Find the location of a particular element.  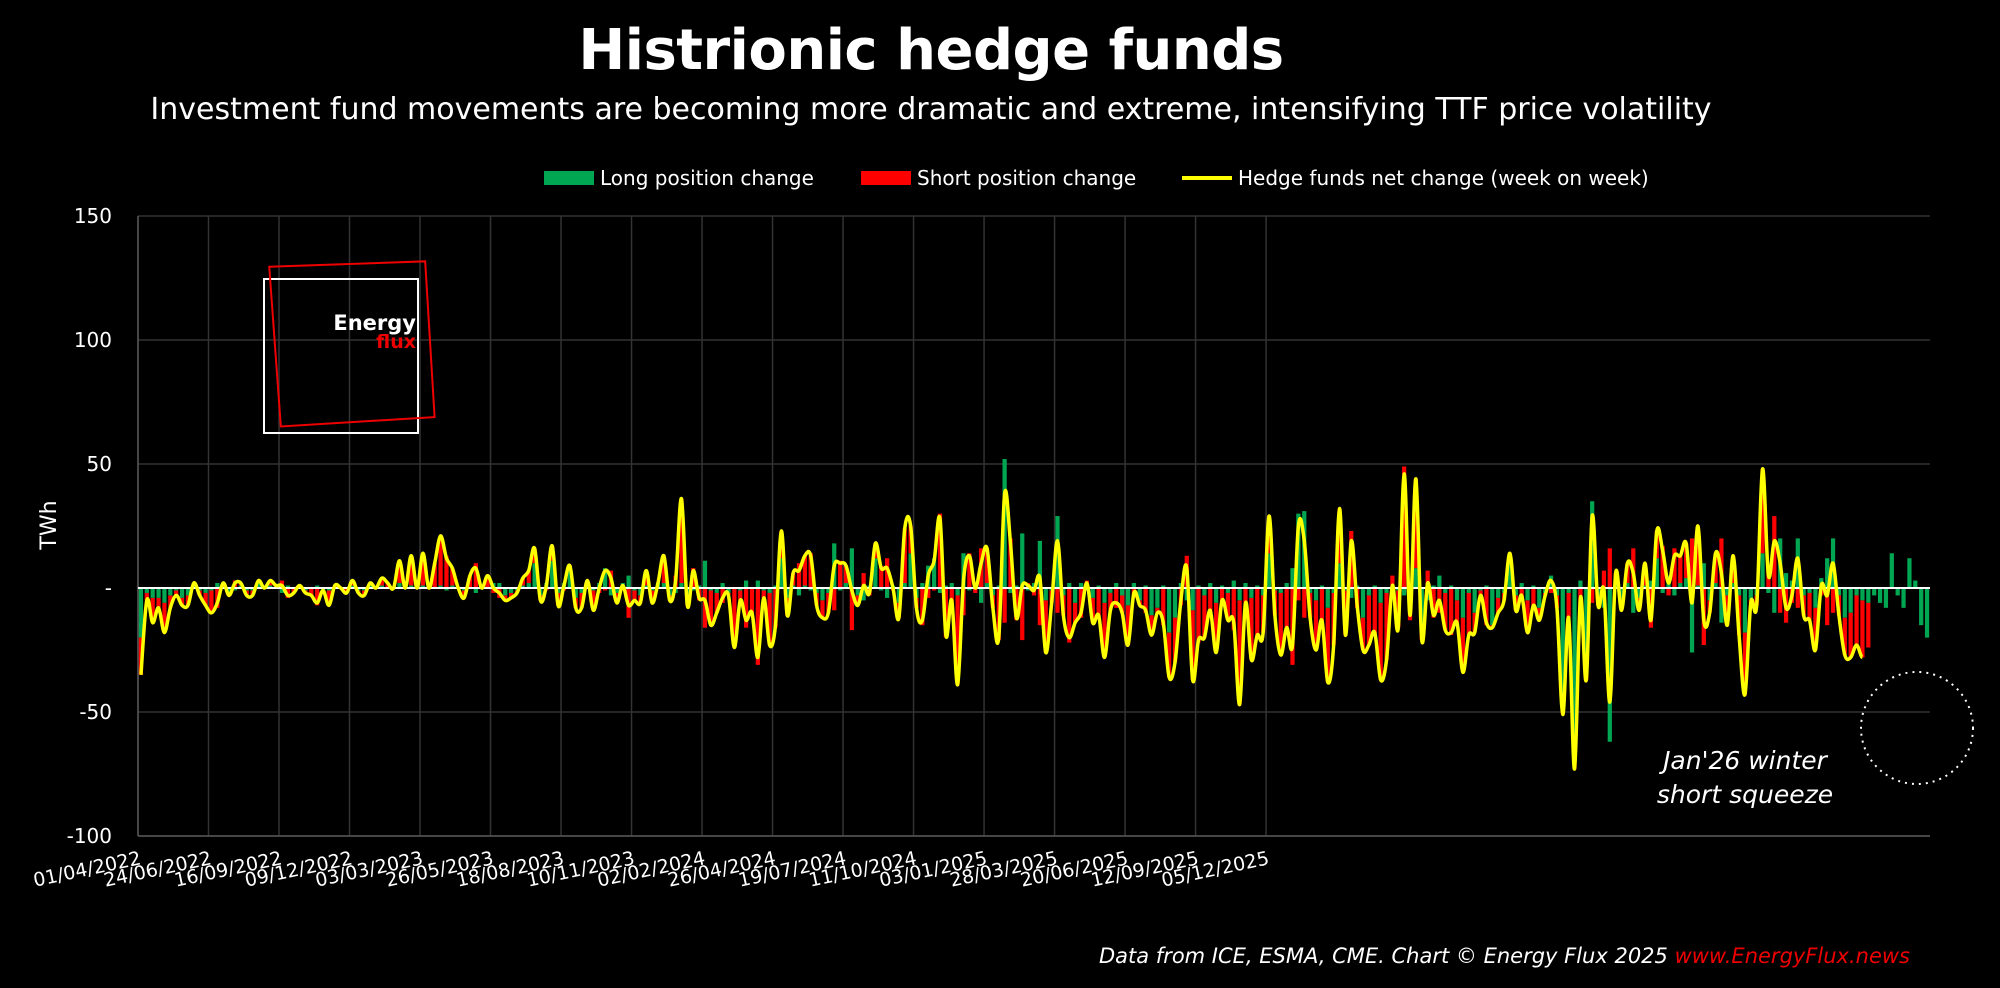

footer-url: www.EnergyFlux.news is located at coordinates (1792, 956).